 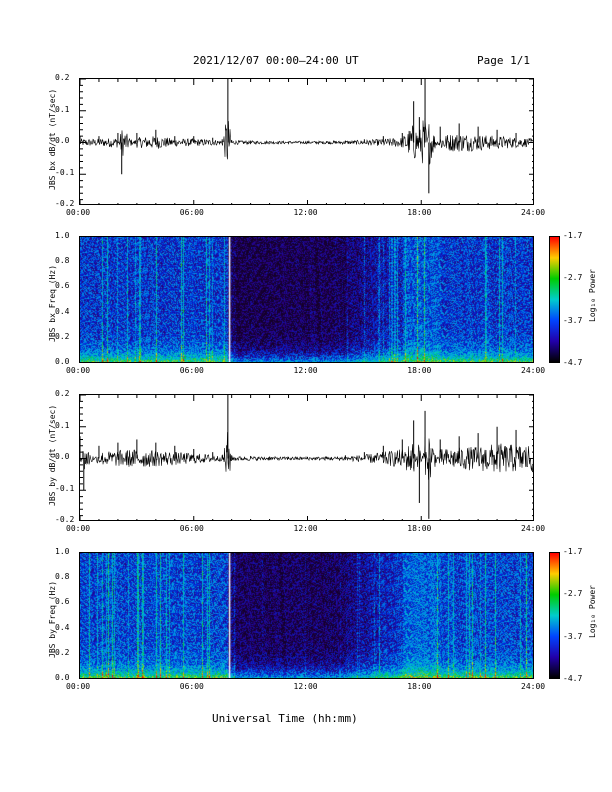 I want to click on bx-spectrogram, so click(x=306, y=299).